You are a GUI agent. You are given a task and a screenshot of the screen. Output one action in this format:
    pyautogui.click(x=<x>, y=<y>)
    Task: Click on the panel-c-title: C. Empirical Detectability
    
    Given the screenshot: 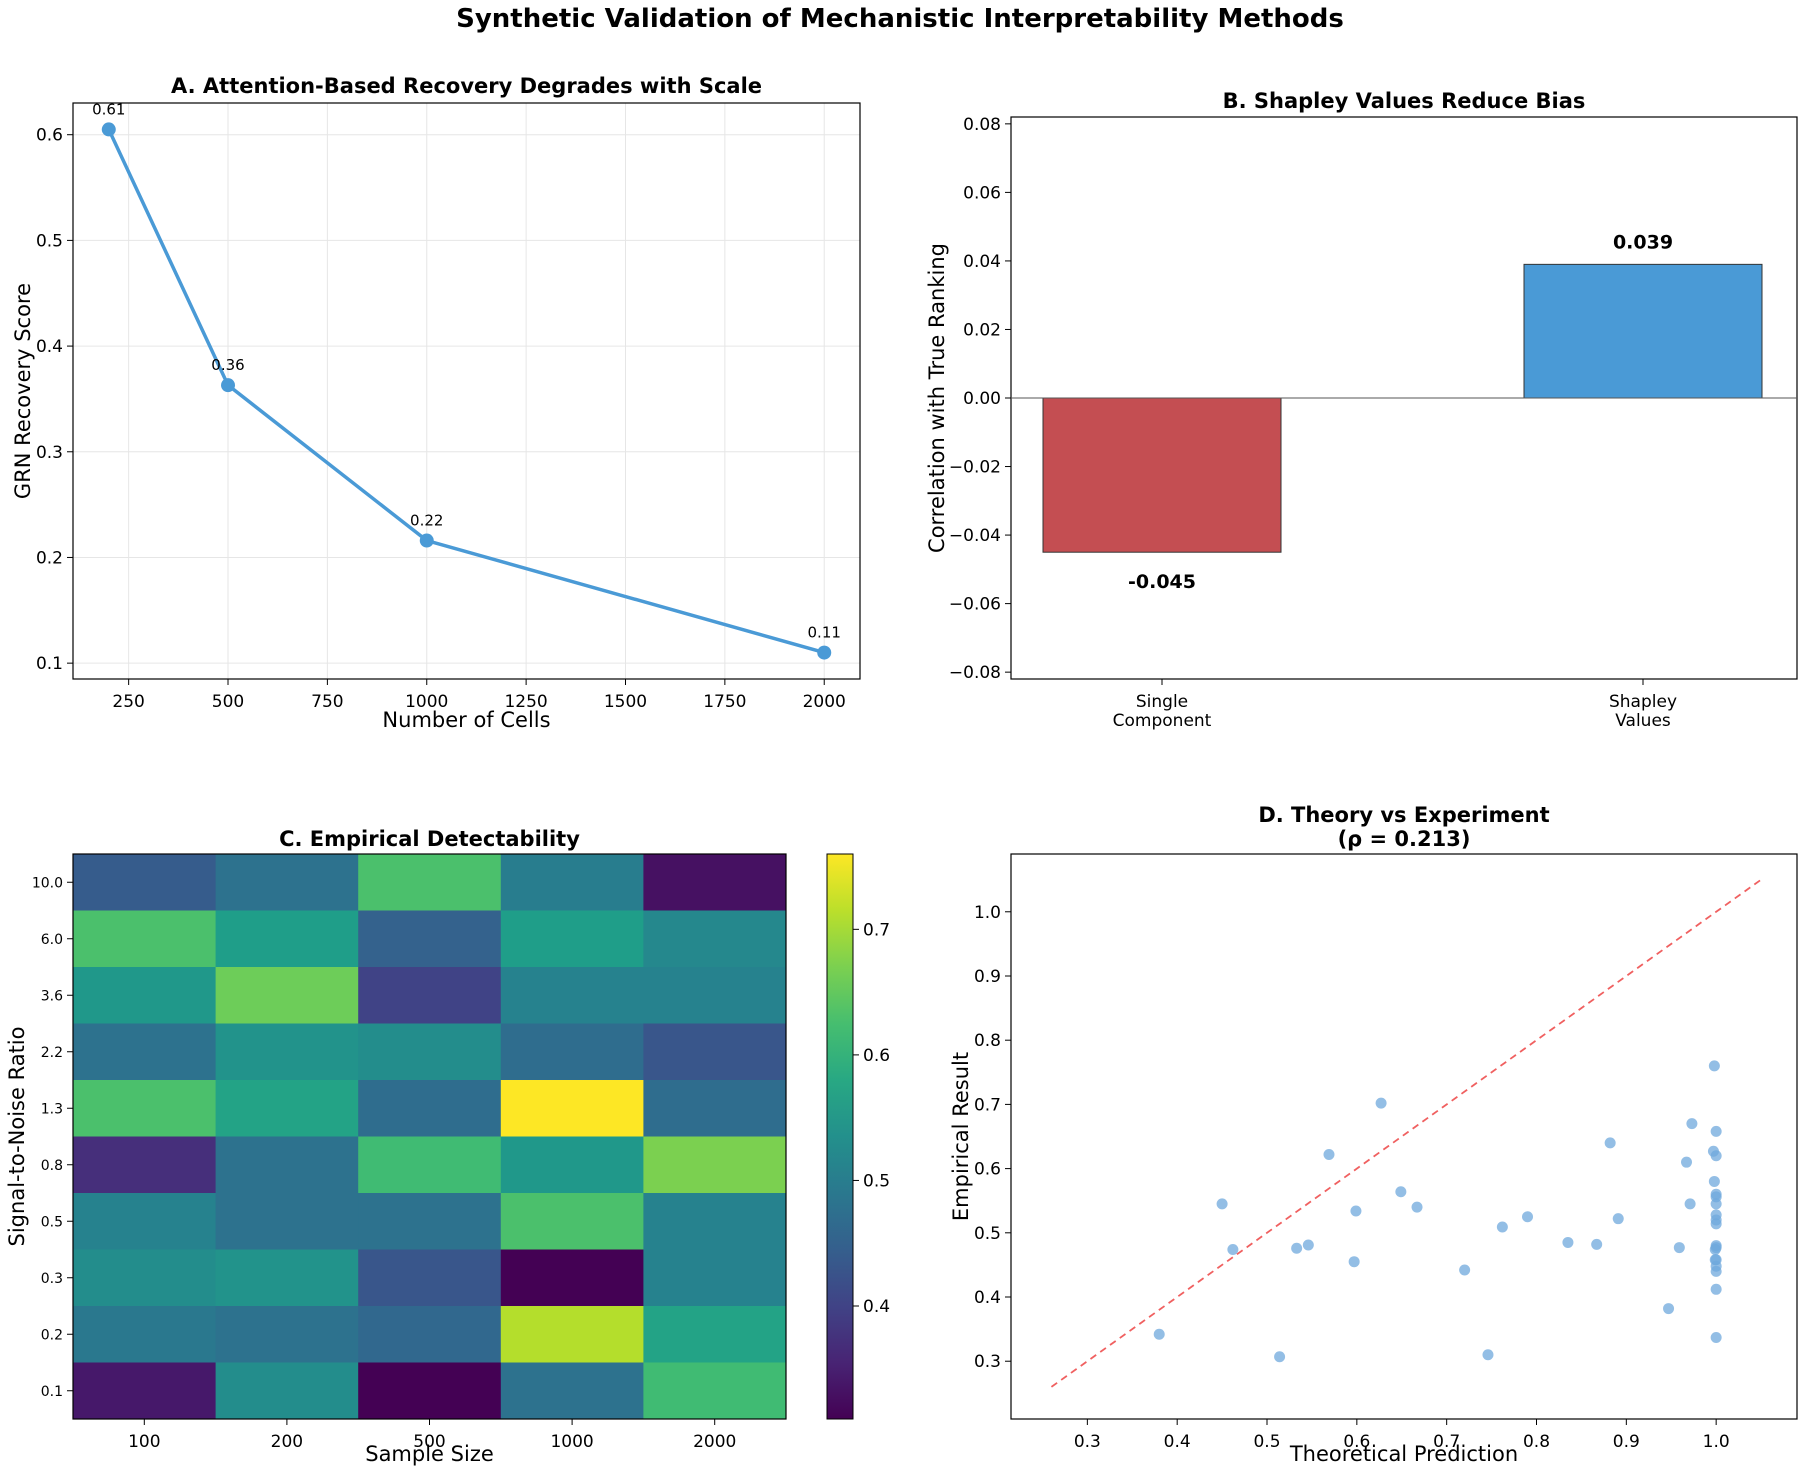 What is the action you would take?
    pyautogui.click(x=429, y=839)
    